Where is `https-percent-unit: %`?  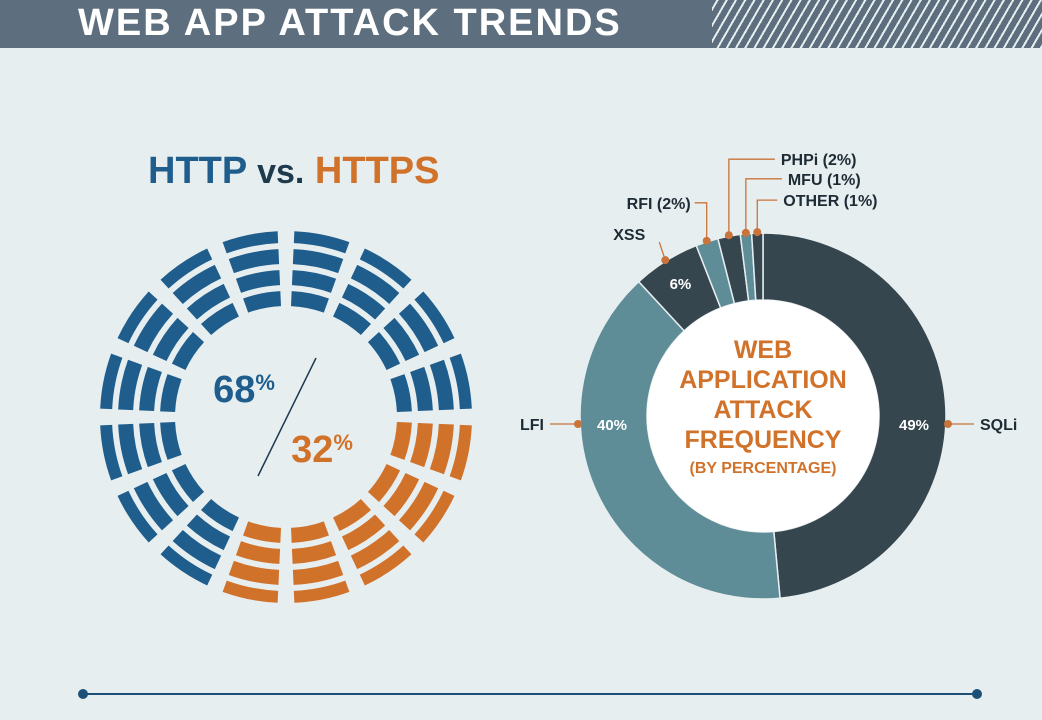
https-percent-unit: % is located at coordinates (343, 442).